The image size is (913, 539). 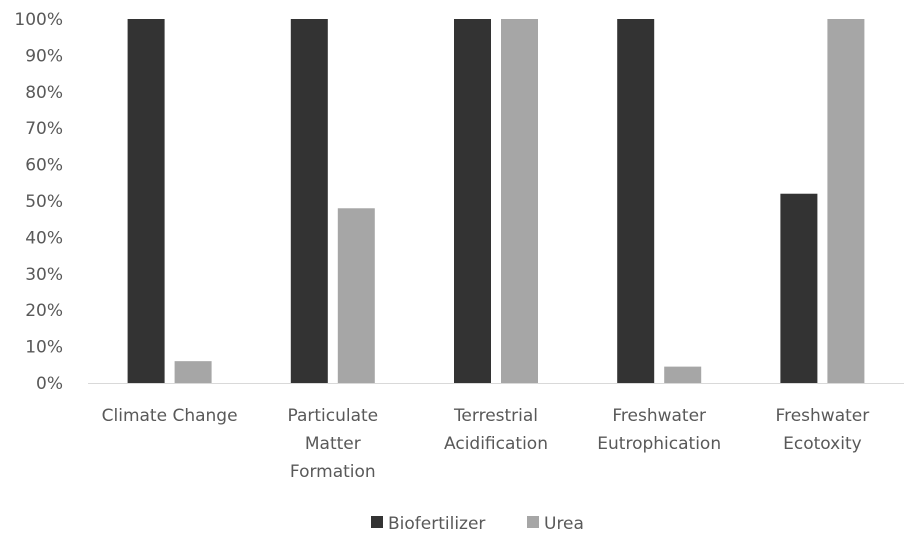 I want to click on legend-label: Biofertilizer, so click(x=436, y=524).